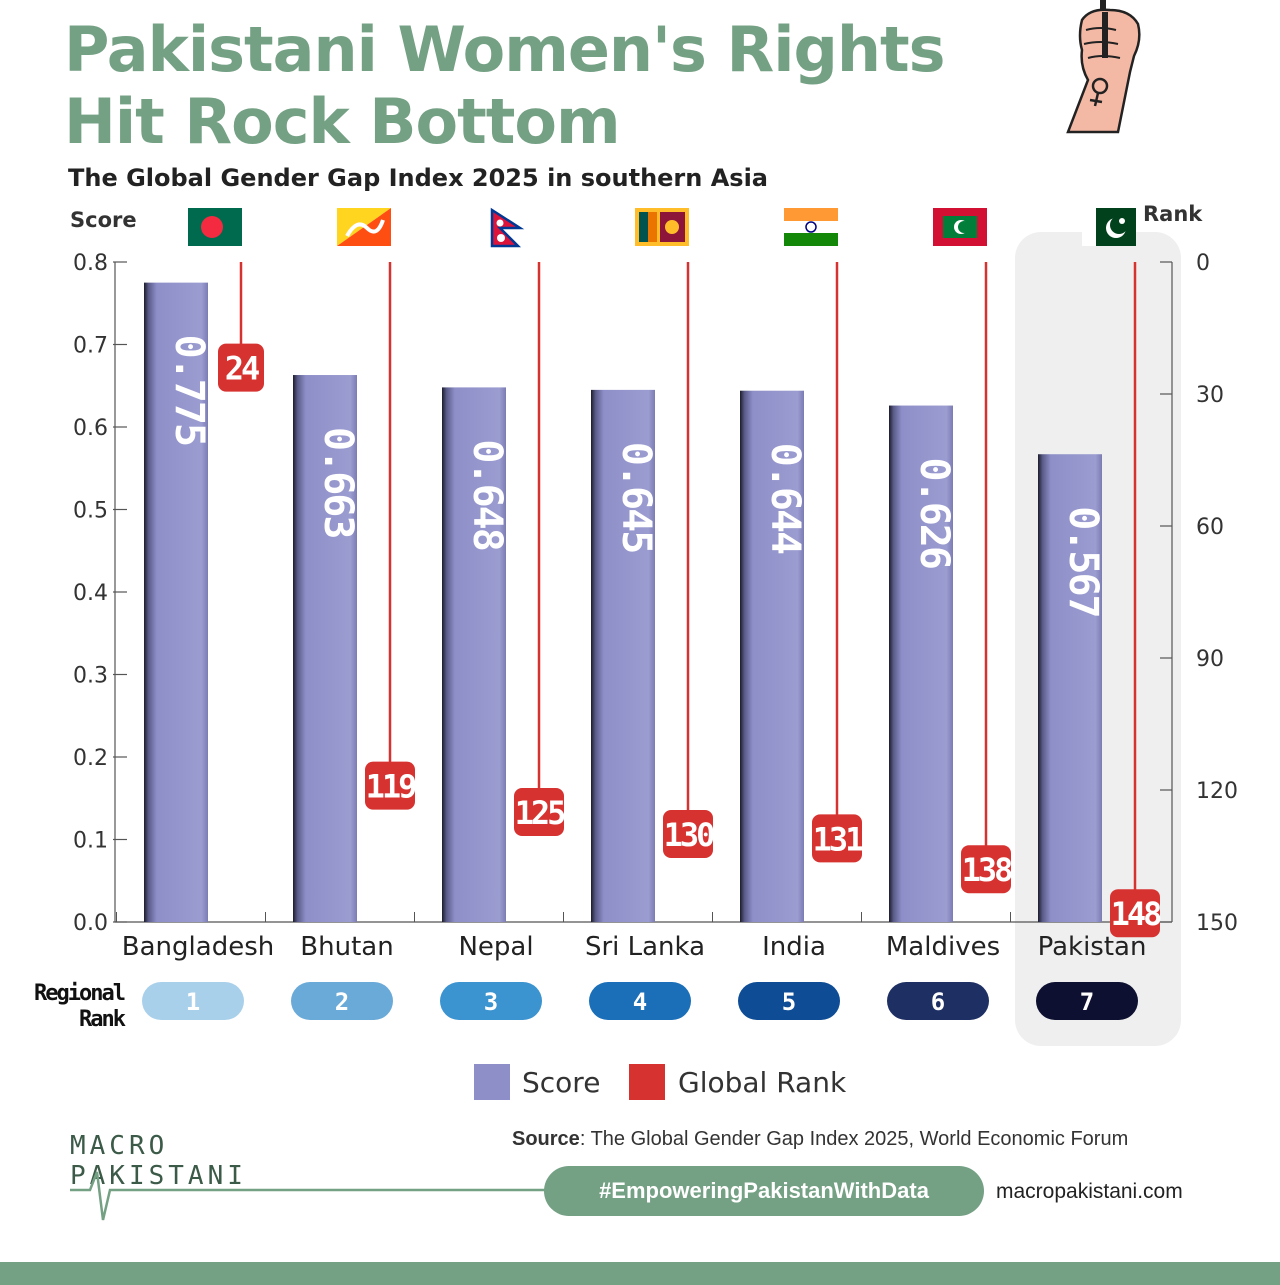  Describe the element at coordinates (640, 1273) in the screenshot. I see `footer-bar` at that location.